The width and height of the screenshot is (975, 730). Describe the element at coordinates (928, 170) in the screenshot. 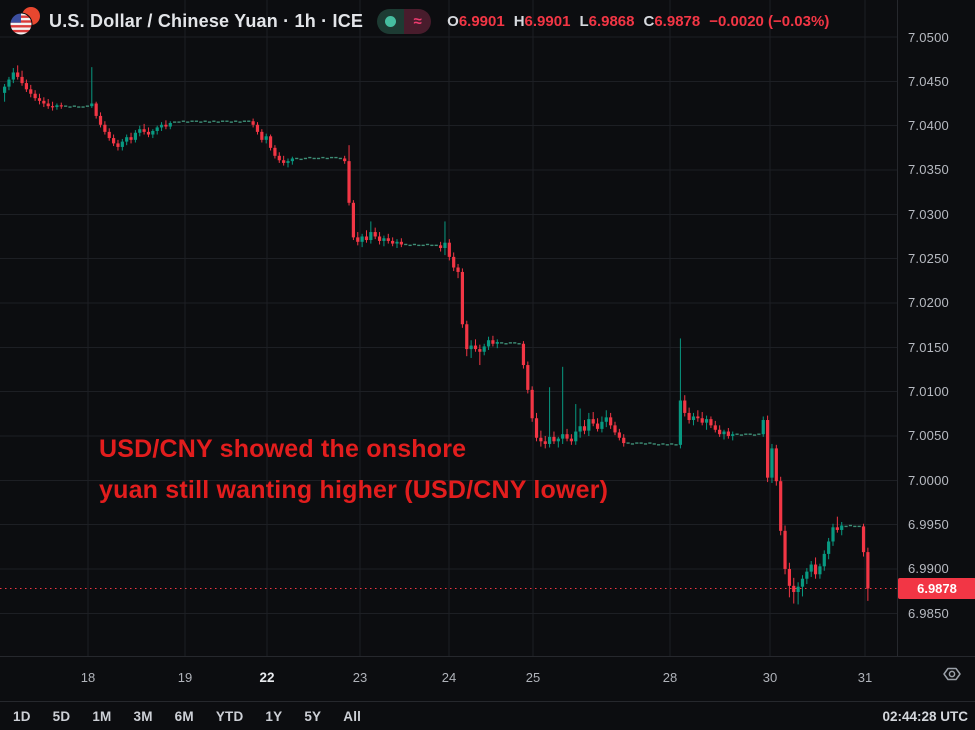

I see `price-axis-label: 7.0350` at that location.